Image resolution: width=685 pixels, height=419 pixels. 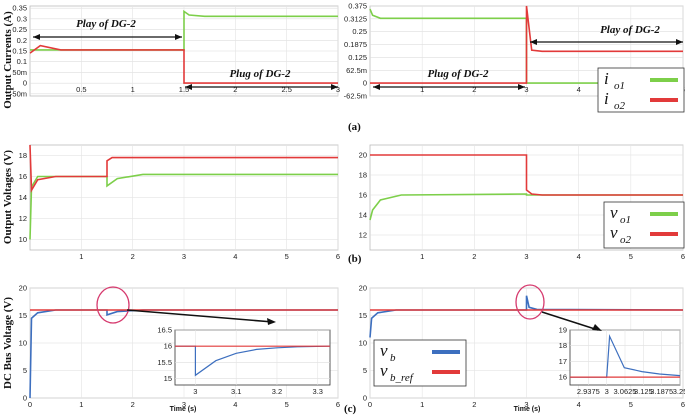 What do you see at coordinates (355, 259) in the screenshot?
I see `panel-label-b: (b)` at bounding box center [355, 259].